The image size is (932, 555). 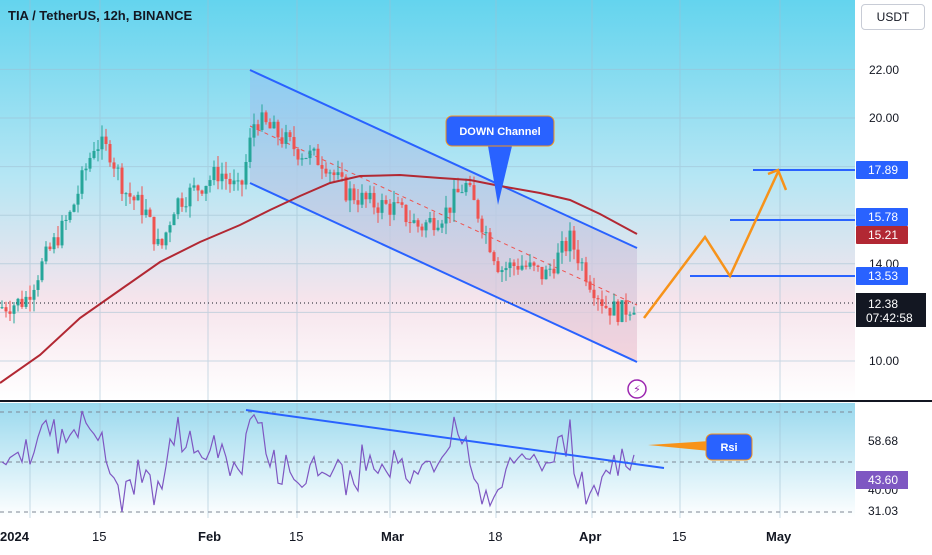 What do you see at coordinates (637, 389) in the screenshot?
I see `event-lightning-icon` at bounding box center [637, 389].